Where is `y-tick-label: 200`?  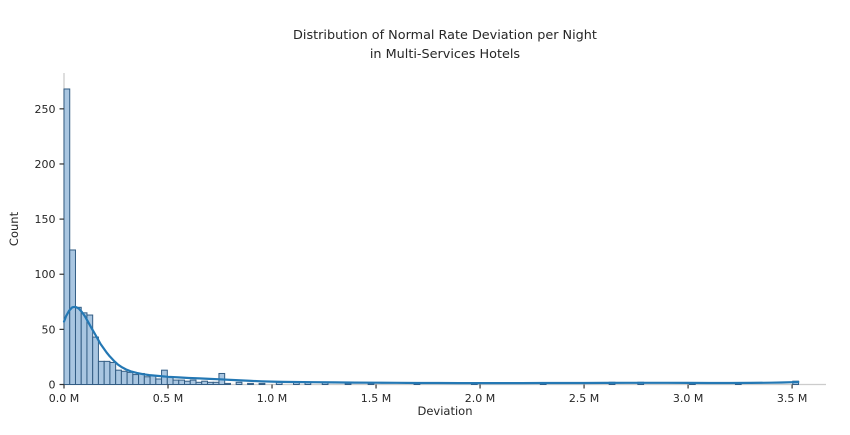
y-tick-label: 200 is located at coordinates (45, 164).